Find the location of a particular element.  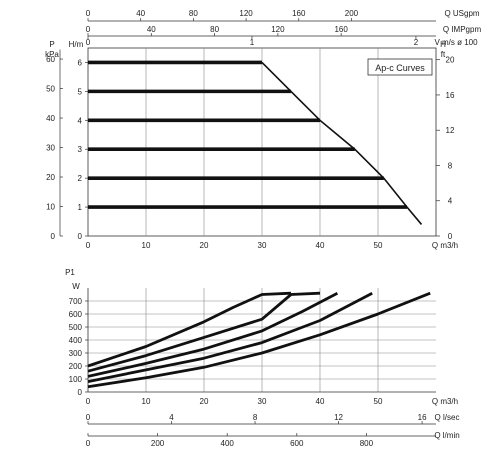

bottom-x-tick-label: 10 is located at coordinates (146, 401).